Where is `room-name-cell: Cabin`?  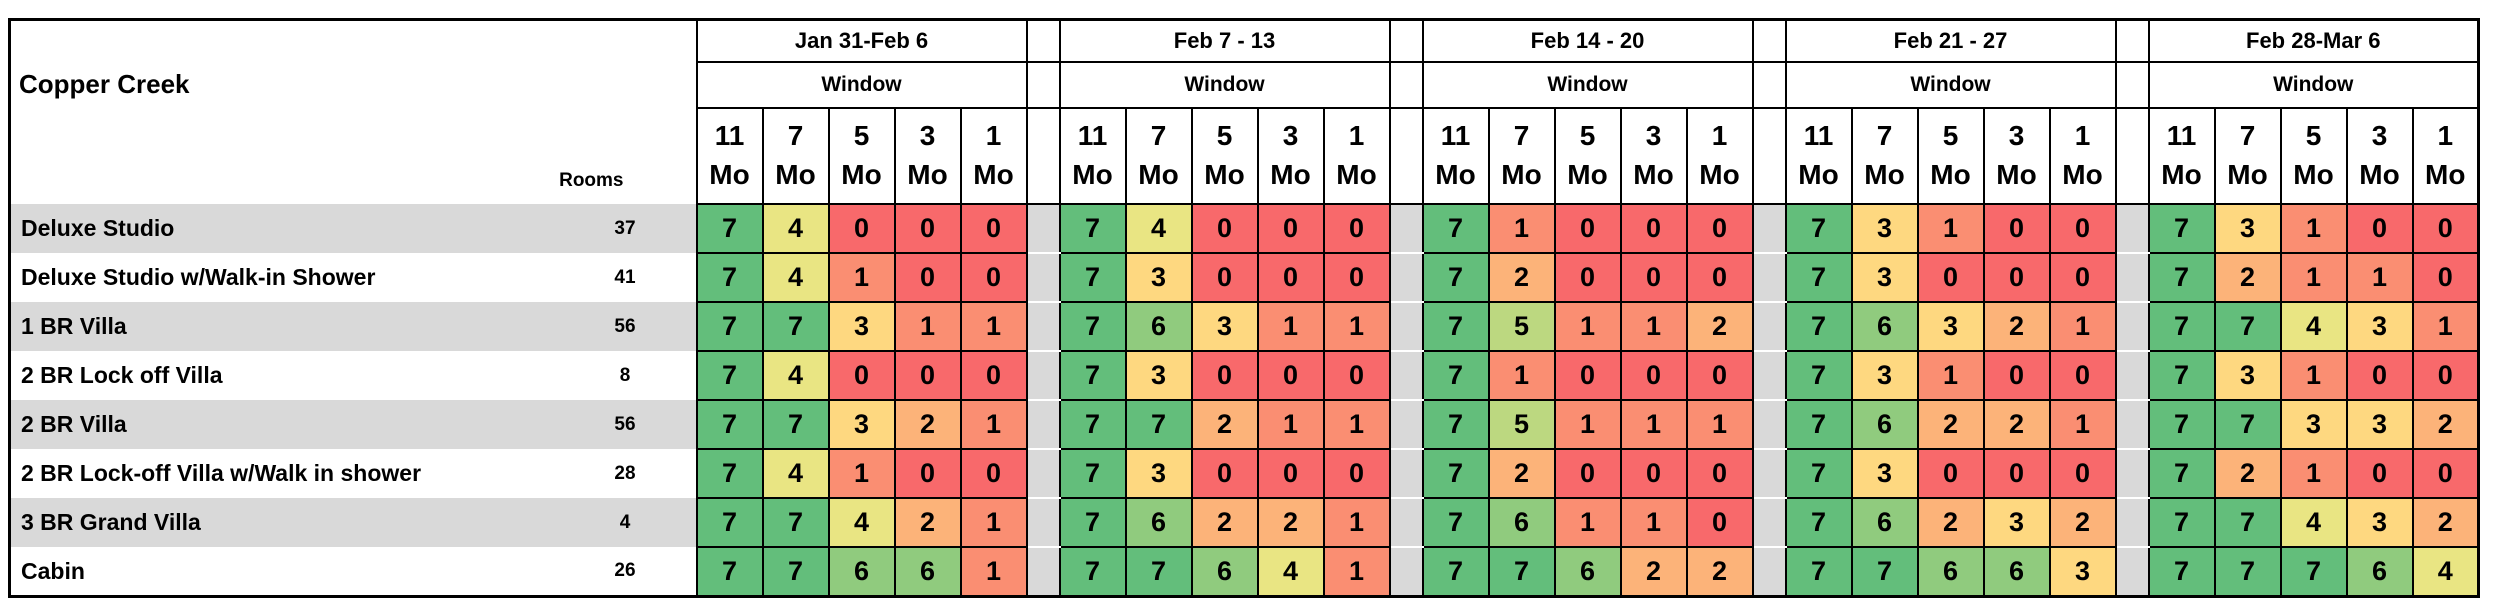
room-name-cell: Cabin is located at coordinates (282, 572).